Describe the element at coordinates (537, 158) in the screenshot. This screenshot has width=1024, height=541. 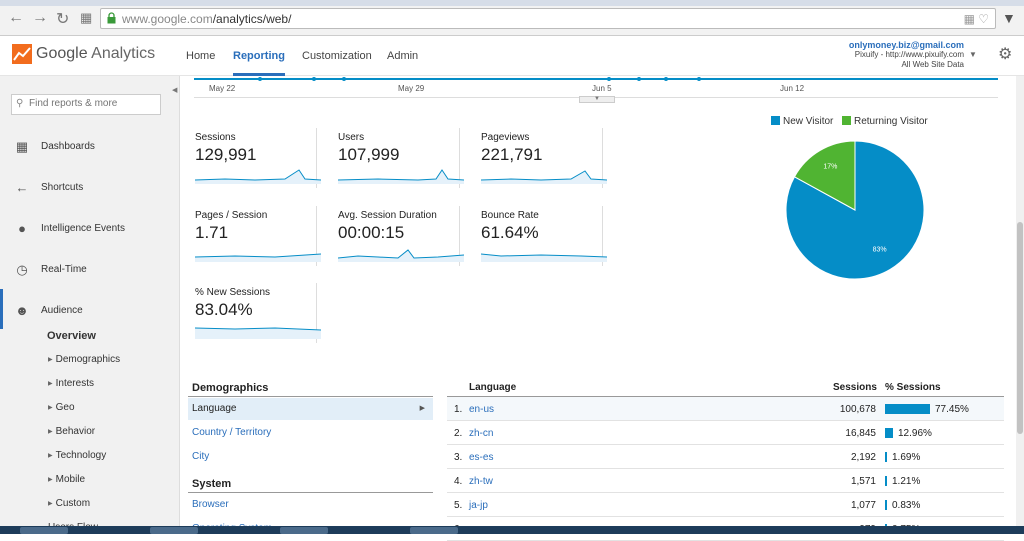
I see `metric-pageviews: Pageviews 221,791` at that location.